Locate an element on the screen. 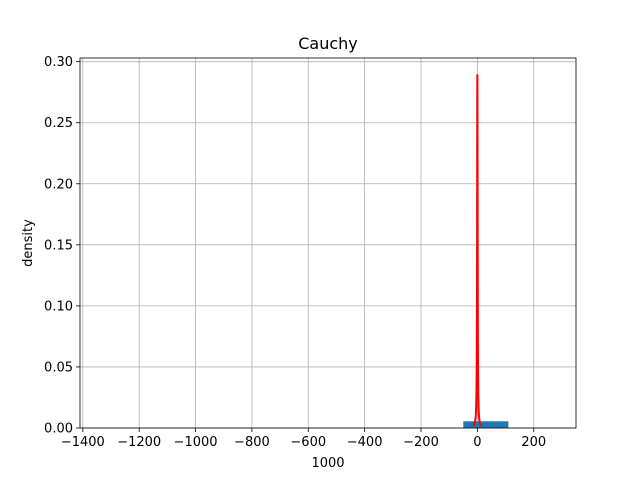 The image size is (640, 480). y-tick-label: 0.10 is located at coordinates (58, 306).